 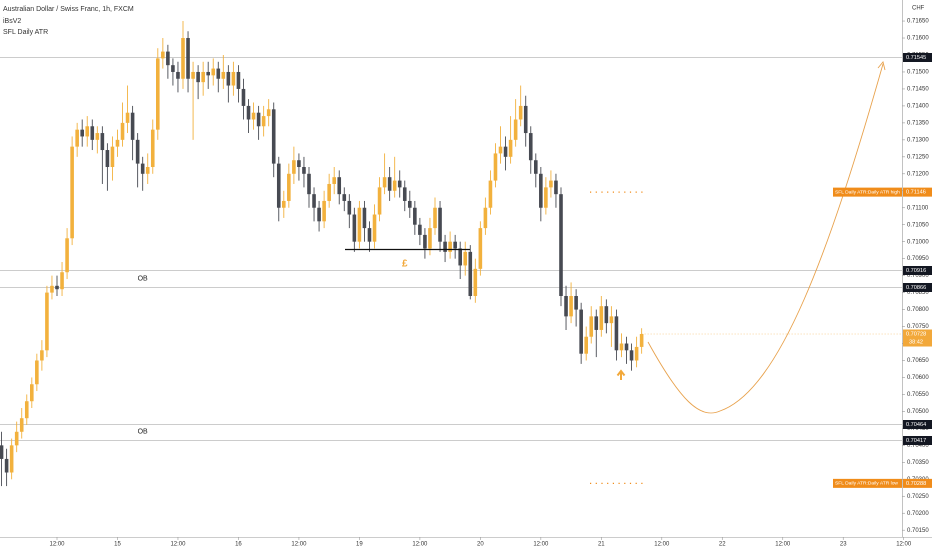 I want to click on level-label: 0.70866, so click(x=916, y=288).